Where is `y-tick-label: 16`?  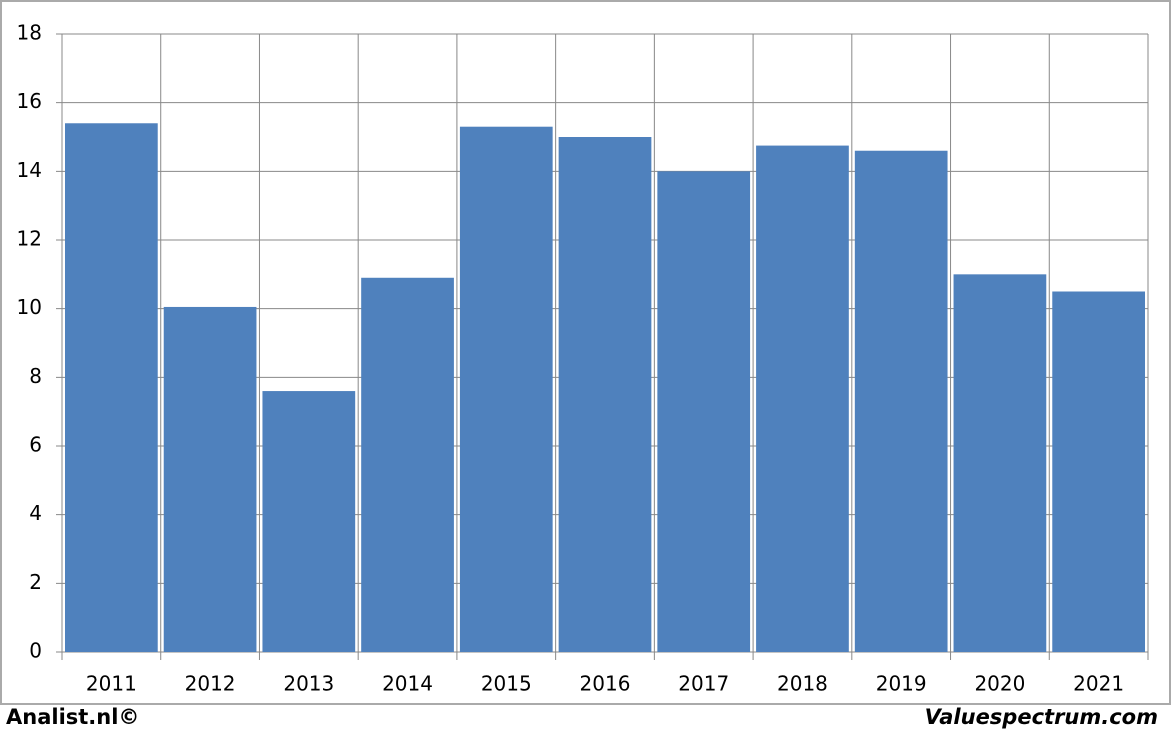
y-tick-label: 16 is located at coordinates (29, 101).